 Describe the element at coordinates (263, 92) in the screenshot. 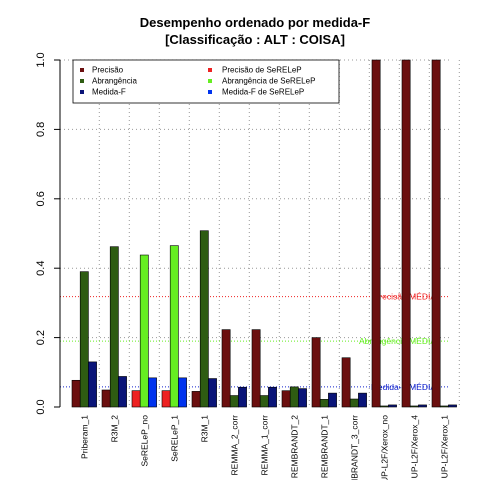

I see `legend-label: Medida-F de SeRELeP` at that location.